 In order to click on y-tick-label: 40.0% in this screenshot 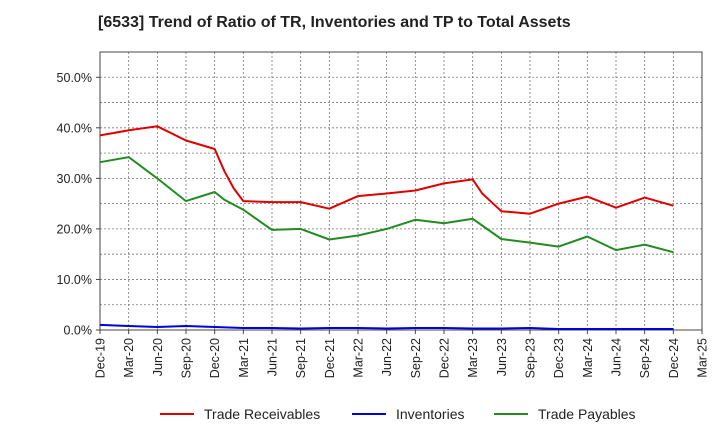, I will do `click(74, 128)`.